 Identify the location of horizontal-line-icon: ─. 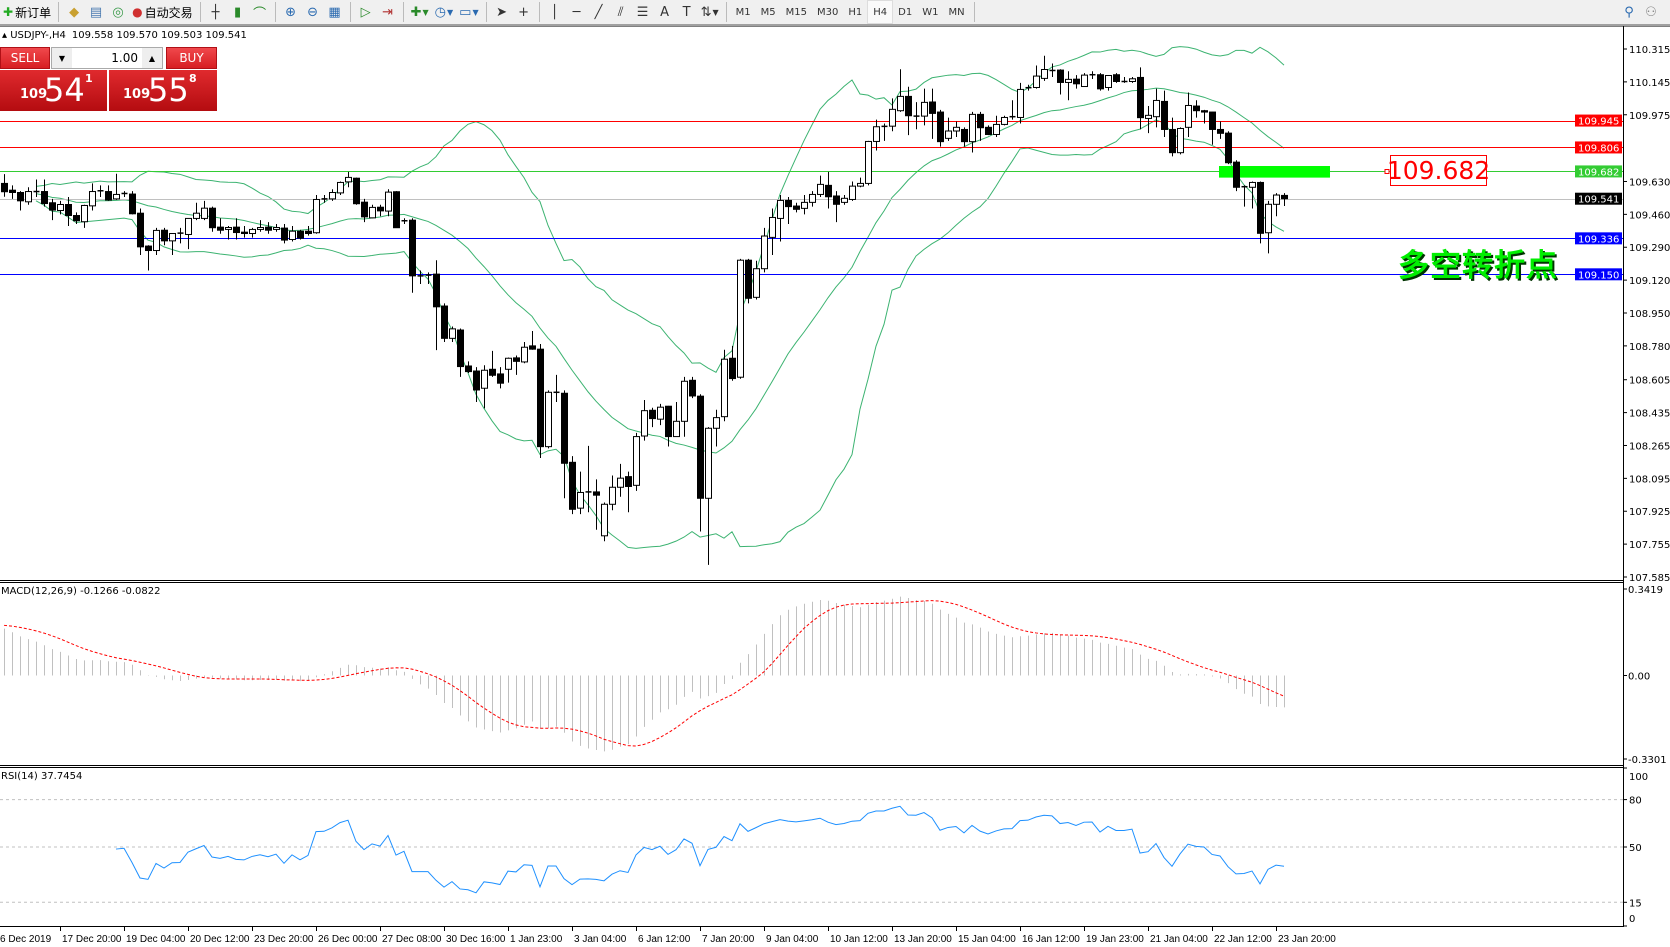
(576, 12).